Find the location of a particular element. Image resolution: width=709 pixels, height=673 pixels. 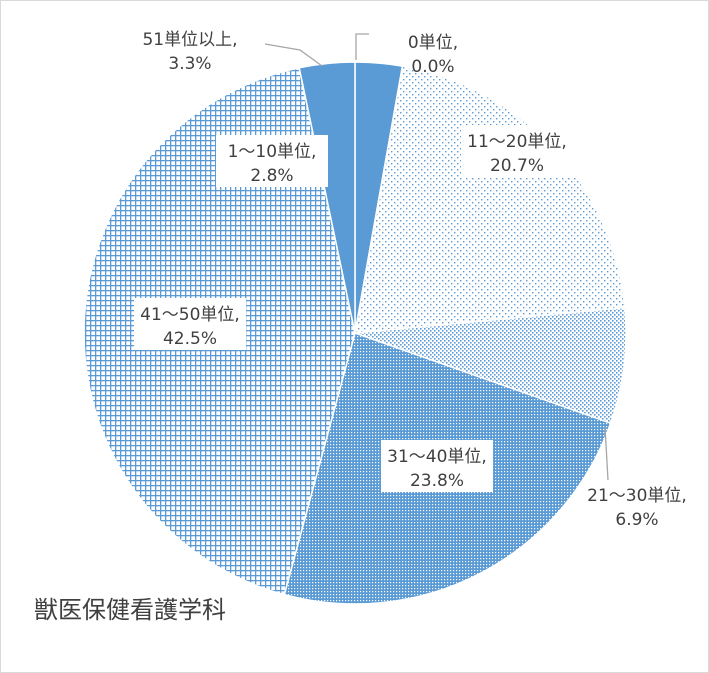

data-label: 51単位以上, 3.3% is located at coordinates (189, 52).